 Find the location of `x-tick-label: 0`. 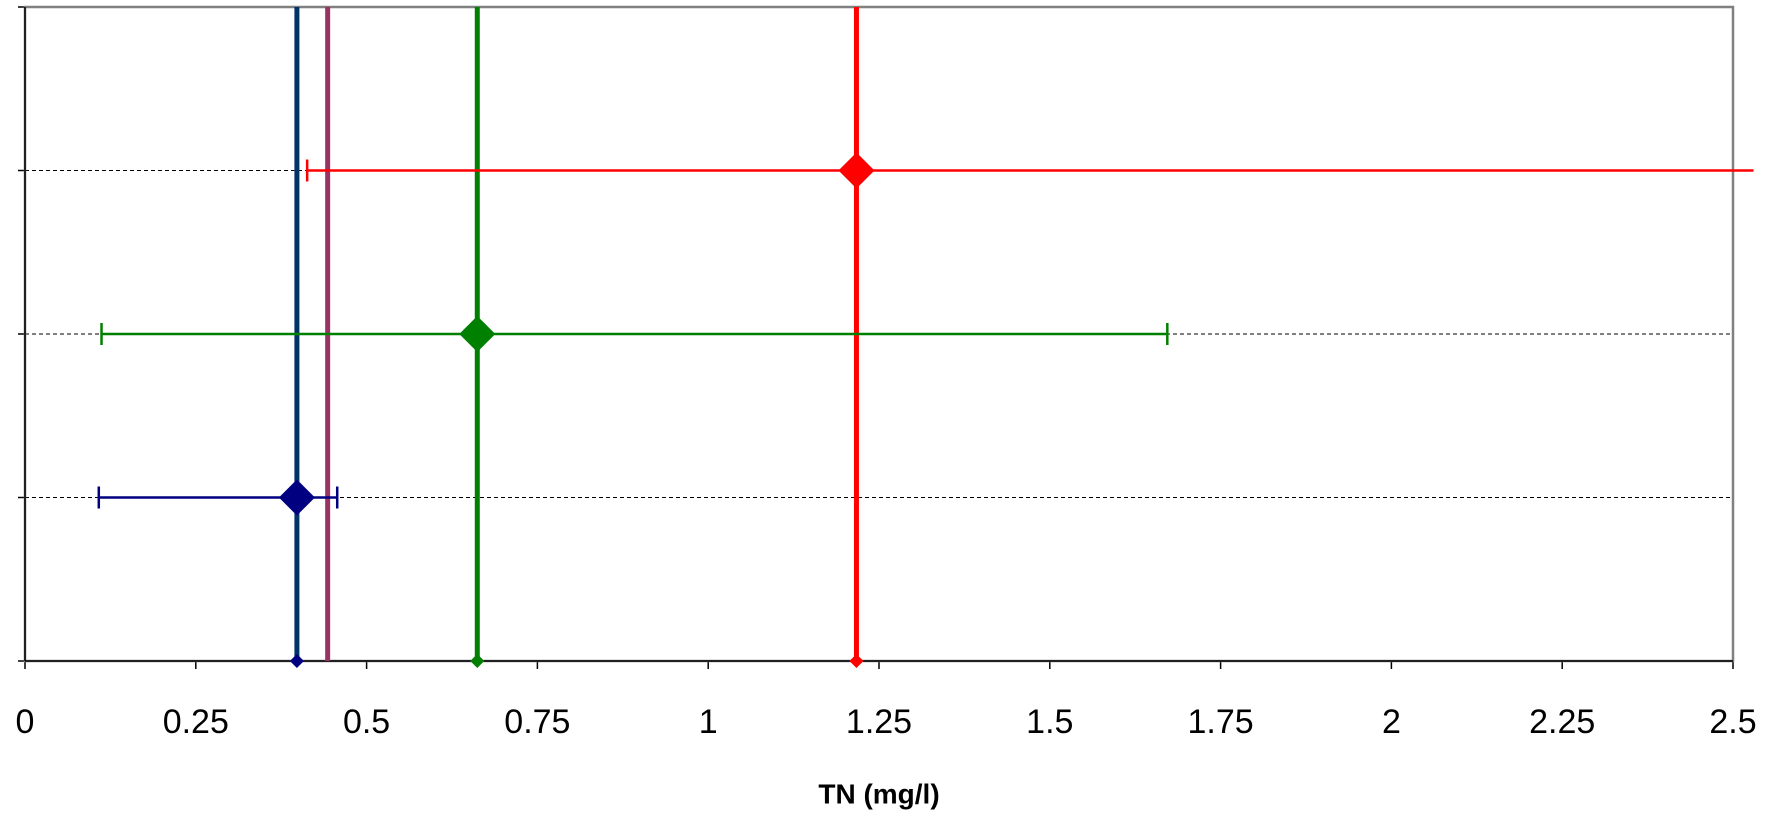

x-tick-label: 0 is located at coordinates (25, 722).